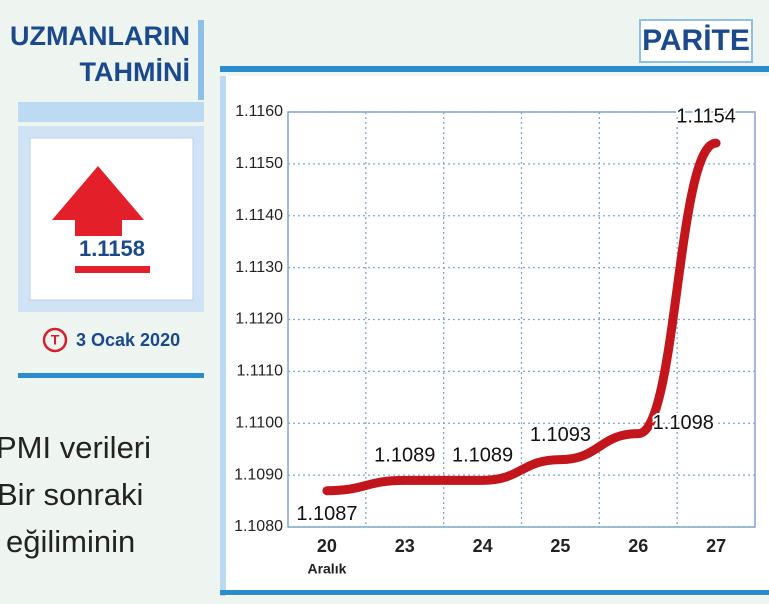 The width and height of the screenshot is (769, 604). What do you see at coordinates (683, 423) in the screenshot?
I see `data-label: 1.1098` at bounding box center [683, 423].